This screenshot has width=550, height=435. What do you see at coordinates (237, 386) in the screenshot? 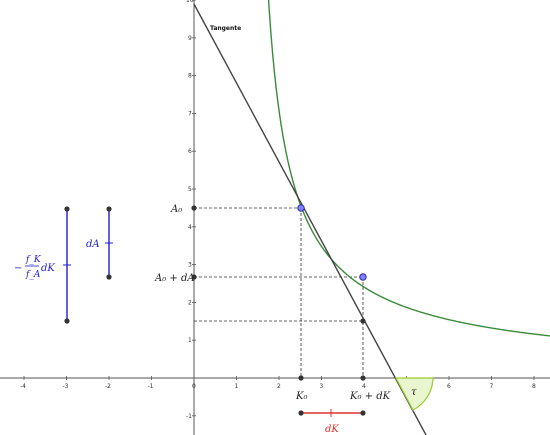
I see `x-tick-label: 1` at bounding box center [237, 386].